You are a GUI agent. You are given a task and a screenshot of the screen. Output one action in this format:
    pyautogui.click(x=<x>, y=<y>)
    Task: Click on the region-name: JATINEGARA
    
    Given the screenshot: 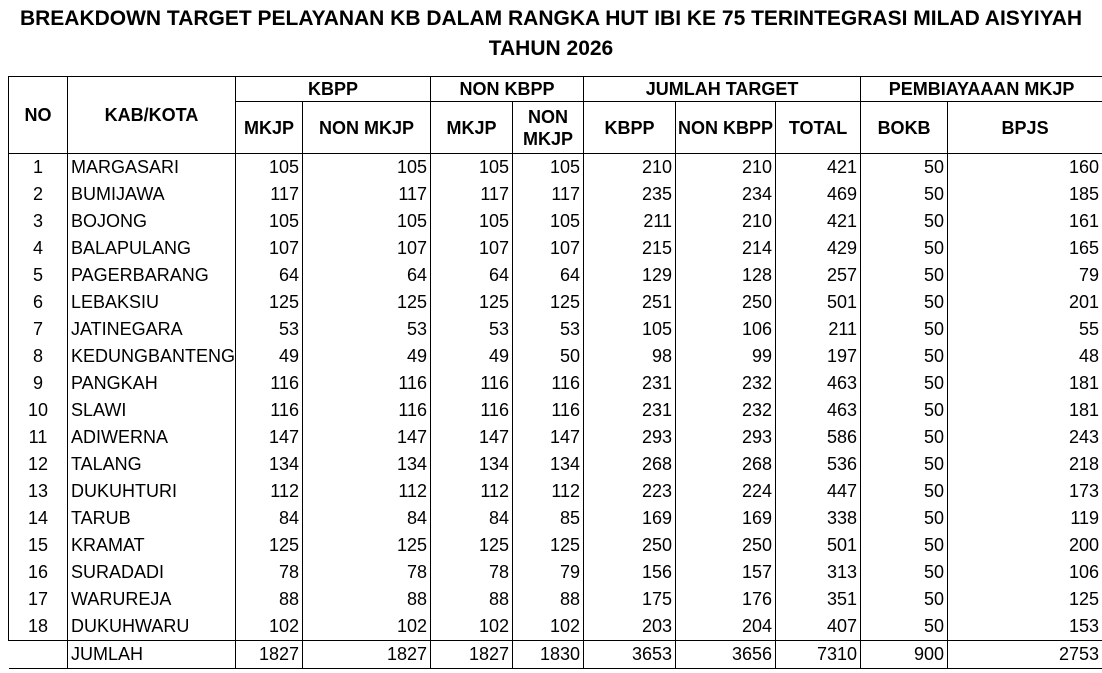 What is the action you would take?
    pyautogui.click(x=151, y=329)
    